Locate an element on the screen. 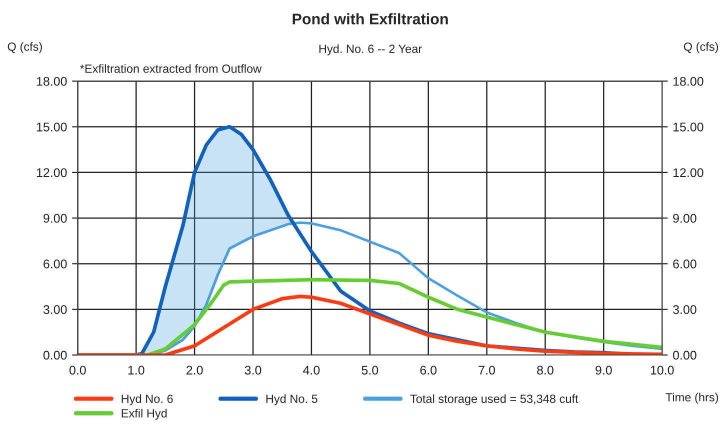 The height and width of the screenshot is (441, 726). legend-label: Hyd No. 6 is located at coordinates (147, 400).